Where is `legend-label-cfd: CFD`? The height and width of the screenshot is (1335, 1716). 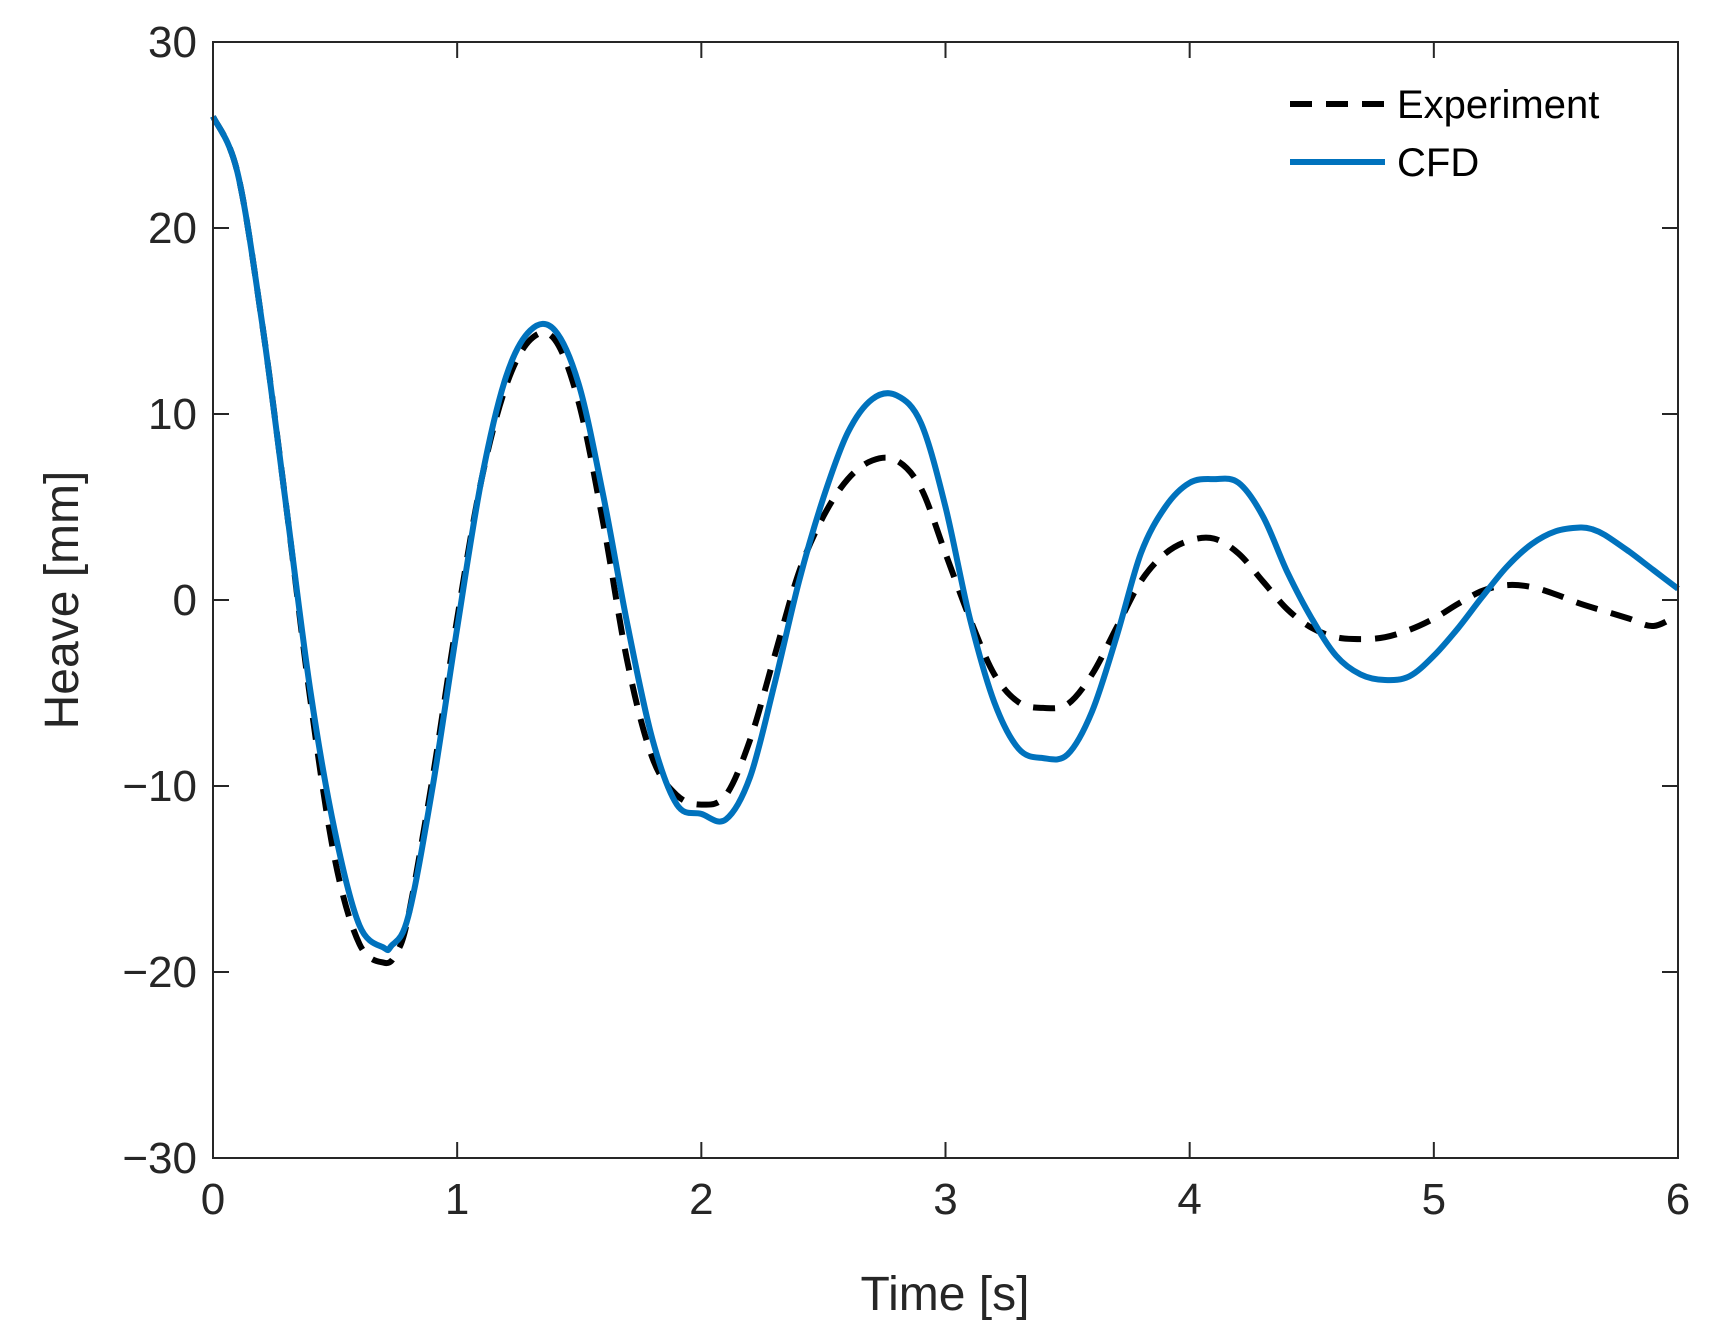
legend-label-cfd: CFD is located at coordinates (1438, 163).